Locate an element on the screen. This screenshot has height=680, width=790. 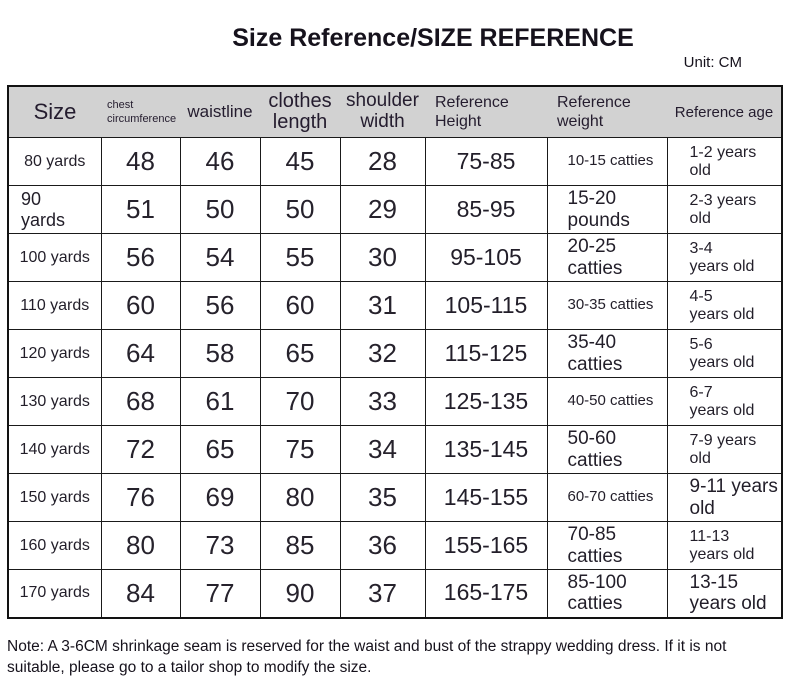
table-cell: 155-165 is located at coordinates (486, 545).